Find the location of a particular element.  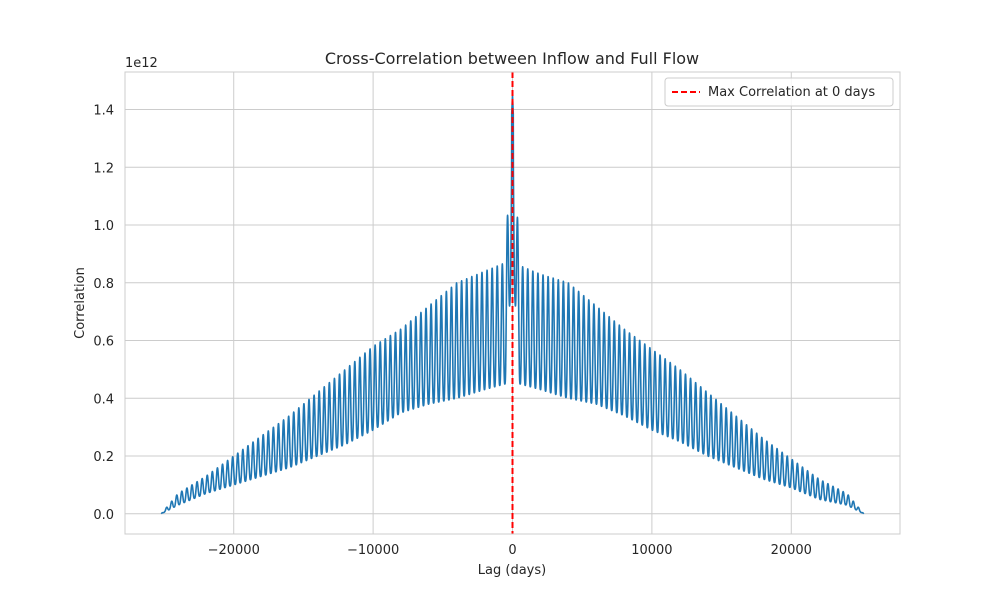

y-tick-label: 0.0 is located at coordinates (103, 515).